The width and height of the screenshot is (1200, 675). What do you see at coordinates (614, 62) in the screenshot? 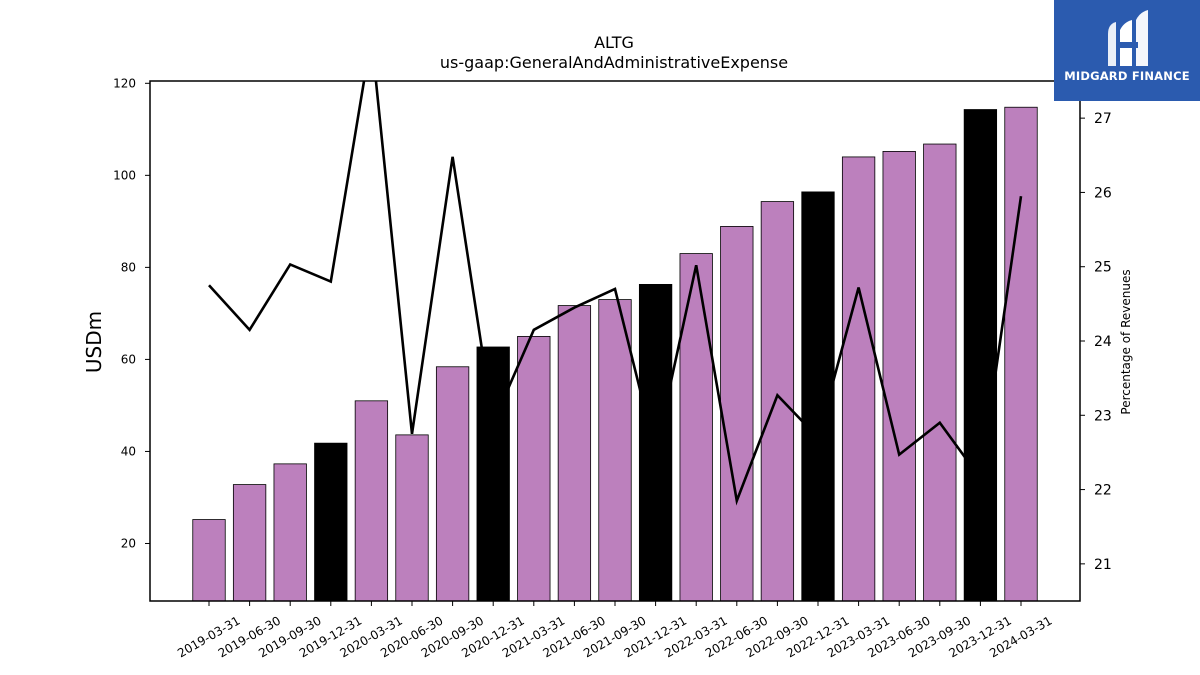
I see `chart-subtitle: us-gaap:GeneralAndAdministrativeExpense` at bounding box center [614, 62].